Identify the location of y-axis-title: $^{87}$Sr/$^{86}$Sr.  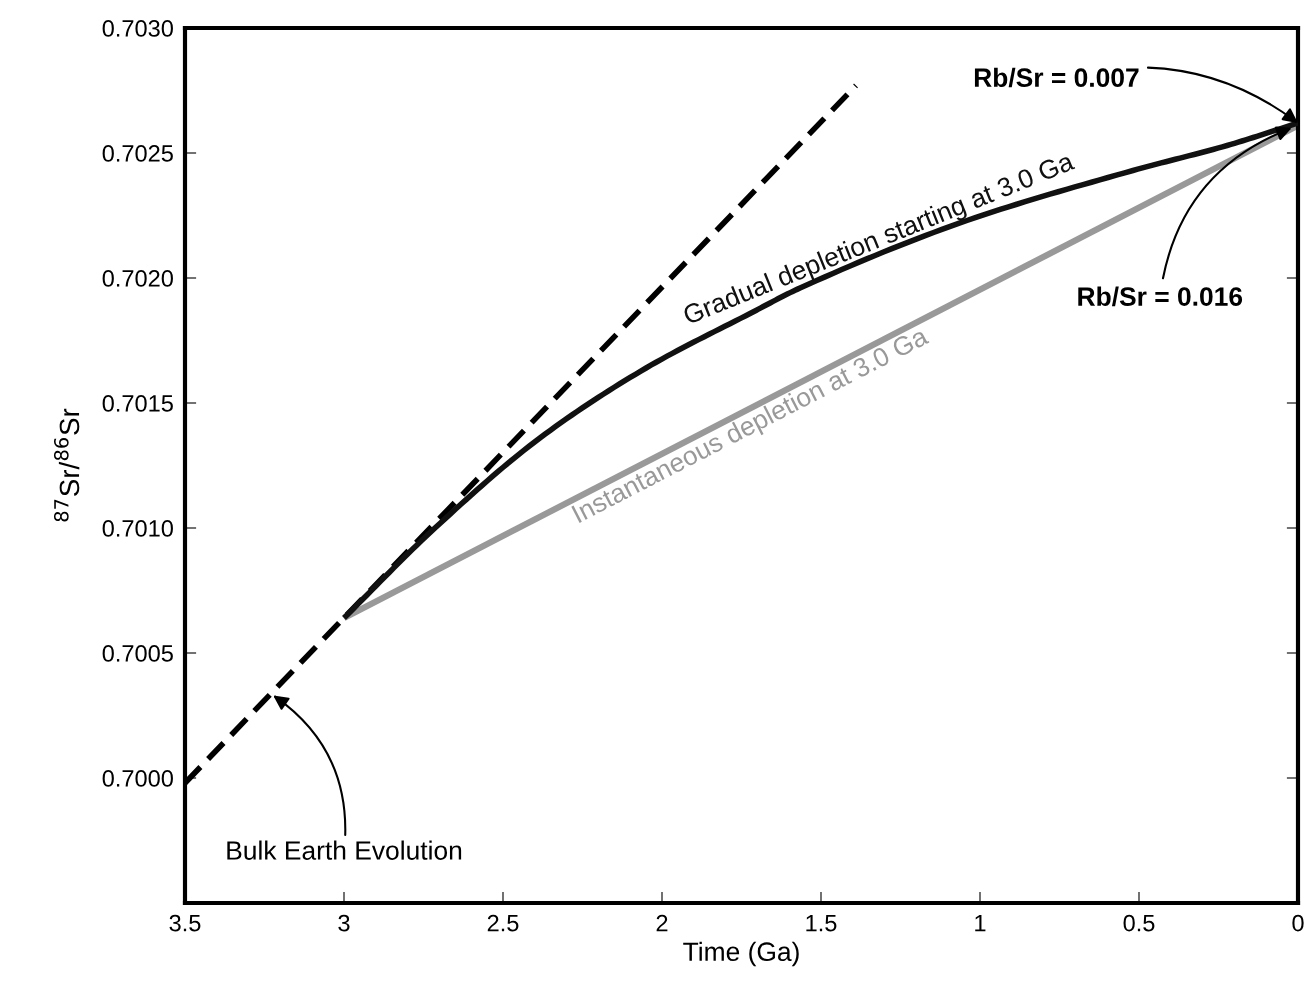
(66, 465).